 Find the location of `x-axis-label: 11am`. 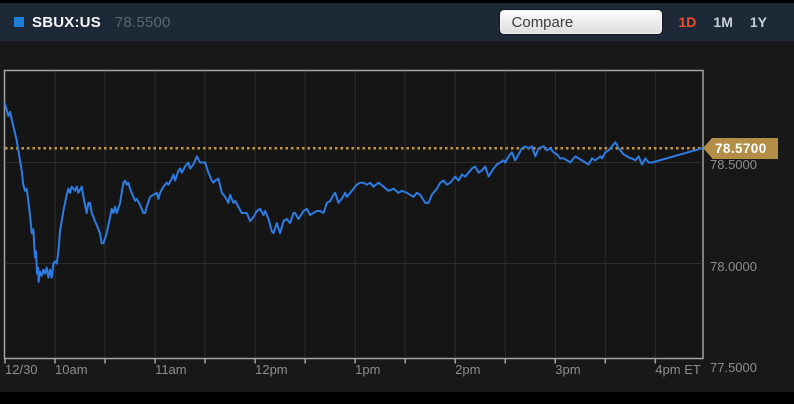

x-axis-label: 11am is located at coordinates (171, 369).